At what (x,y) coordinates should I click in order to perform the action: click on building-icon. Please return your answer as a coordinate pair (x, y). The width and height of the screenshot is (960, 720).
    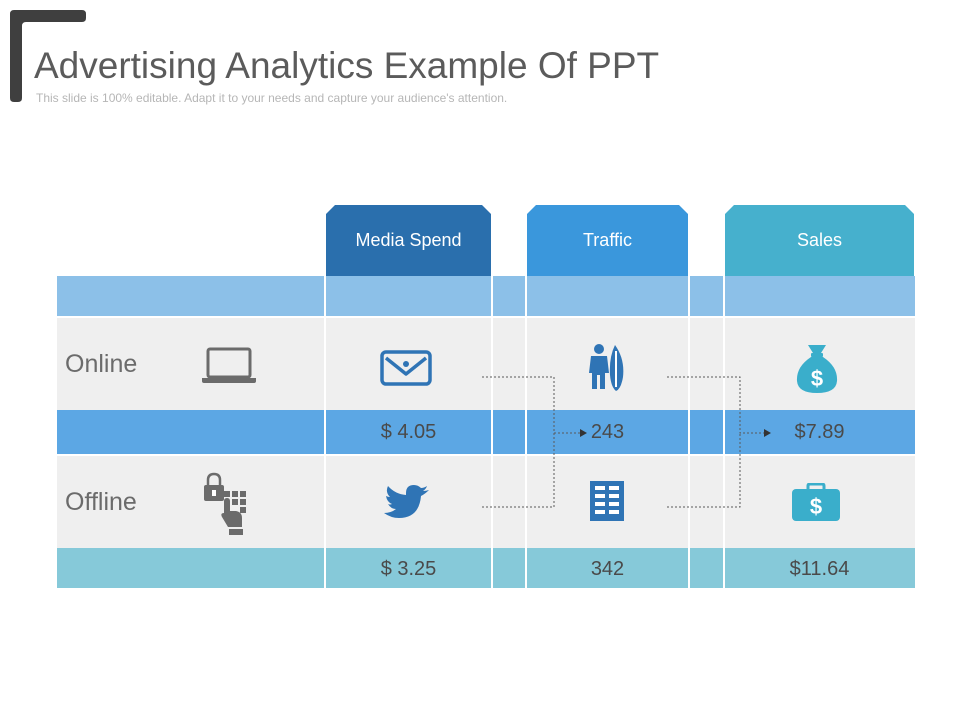
    Looking at the image, I should click on (607, 501).